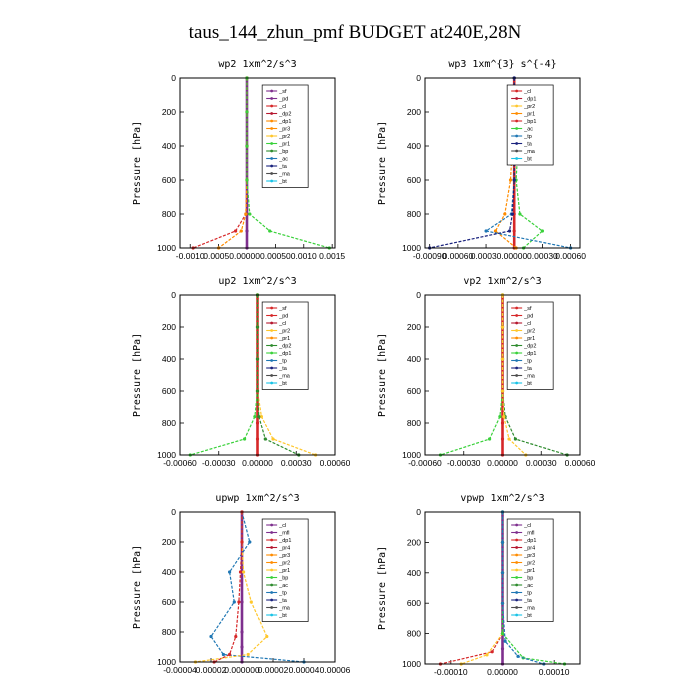 This screenshot has height=700, width=700. I want to click on y-tick-label: 0, so click(418, 78).